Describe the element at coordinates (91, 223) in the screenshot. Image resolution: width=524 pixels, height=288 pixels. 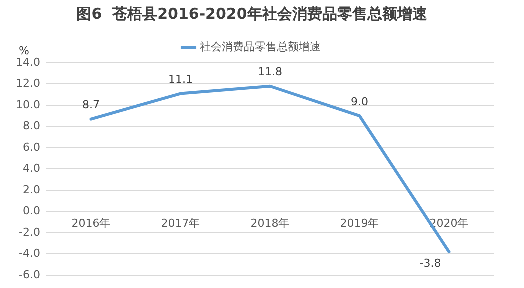
I see `x-tick-label: 2016年` at that location.